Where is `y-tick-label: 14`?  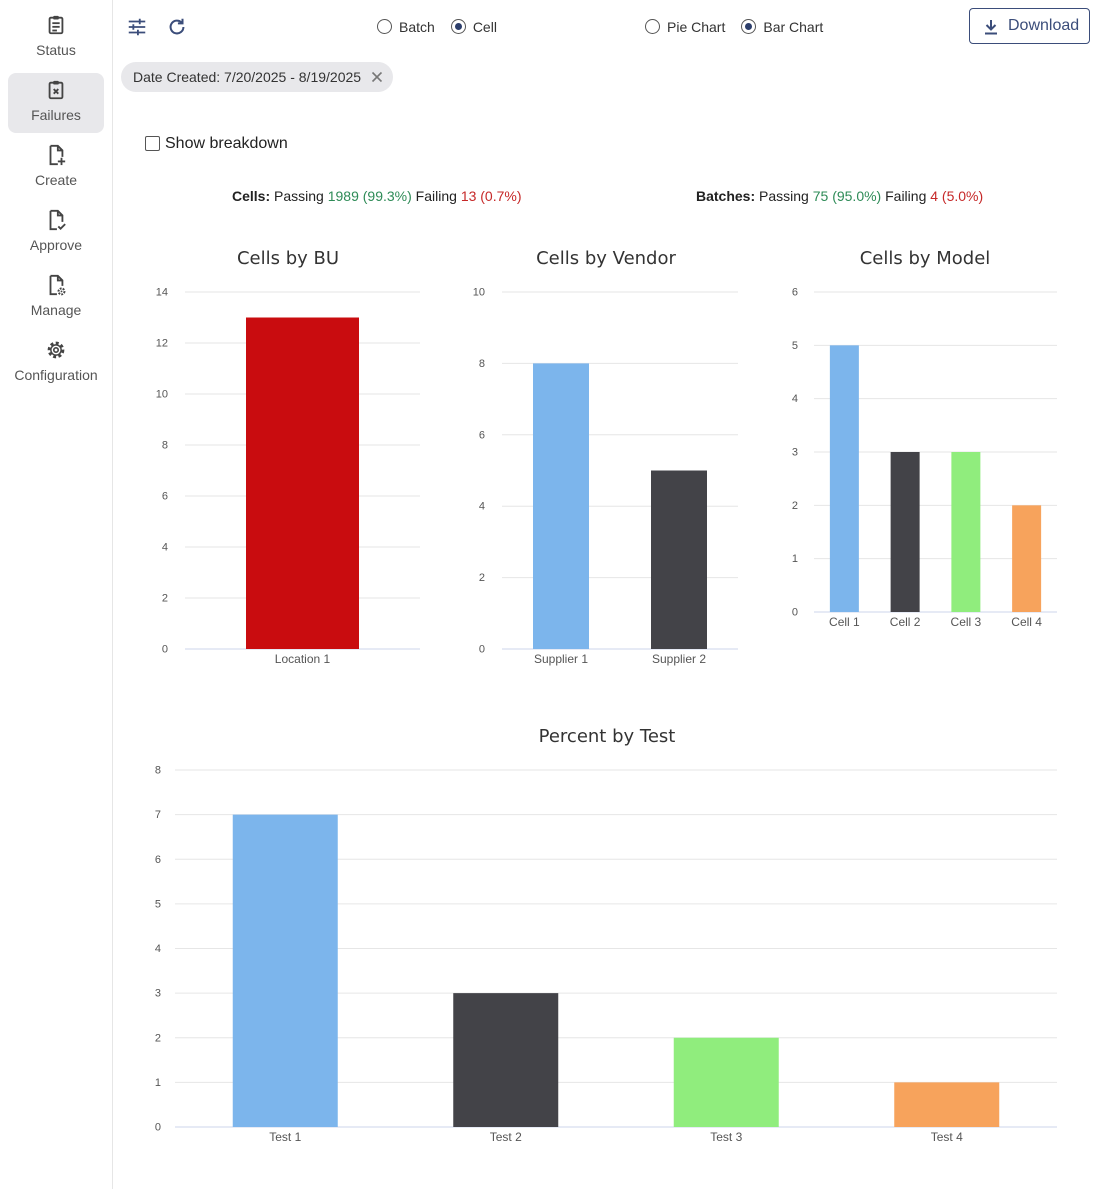 y-tick-label: 14 is located at coordinates (162, 293).